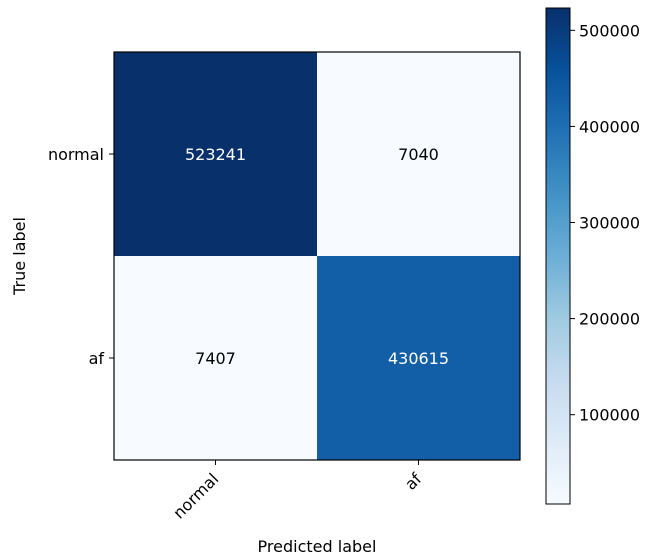 This screenshot has height=558, width=650. What do you see at coordinates (317, 546) in the screenshot?
I see `x-axis-label: Predicted label` at bounding box center [317, 546].